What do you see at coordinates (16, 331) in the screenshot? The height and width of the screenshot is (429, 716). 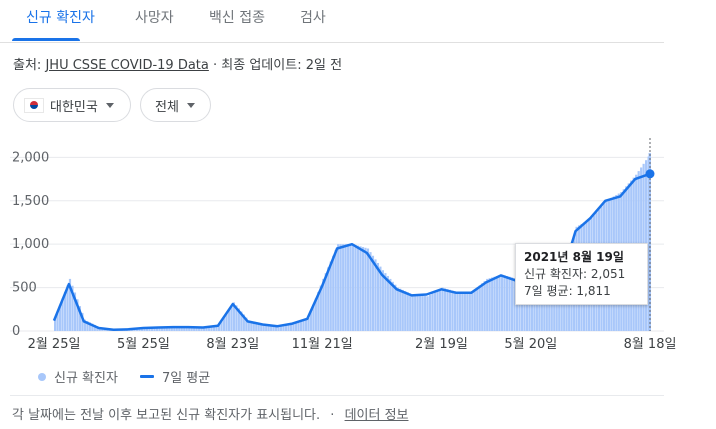 I see `y-tick-label: 0` at bounding box center [16, 331].